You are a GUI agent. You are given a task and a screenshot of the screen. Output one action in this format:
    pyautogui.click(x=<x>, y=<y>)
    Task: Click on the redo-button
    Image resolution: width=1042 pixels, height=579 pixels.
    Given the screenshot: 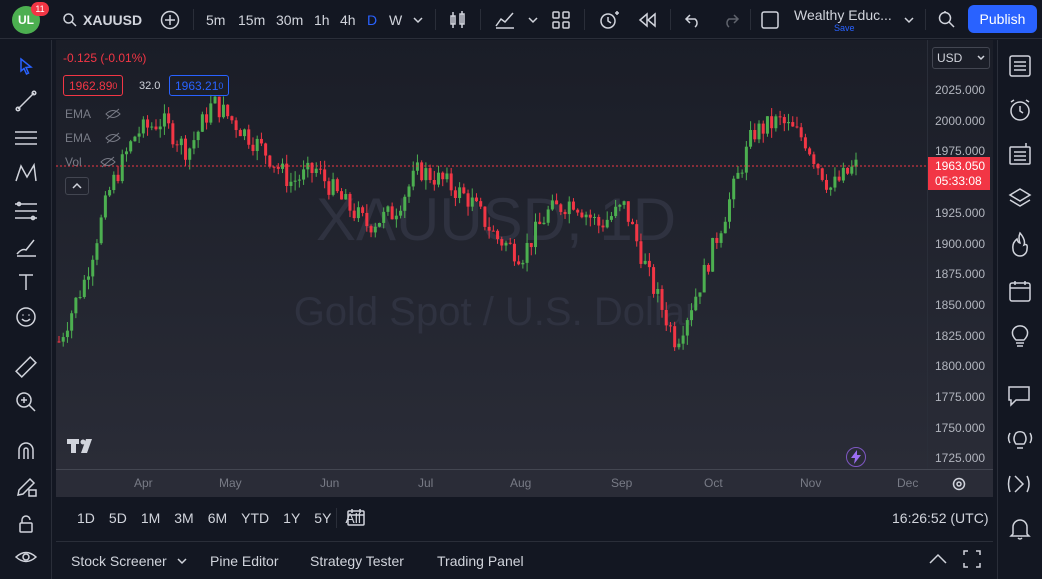 What is the action you would take?
    pyautogui.click(x=731, y=19)
    